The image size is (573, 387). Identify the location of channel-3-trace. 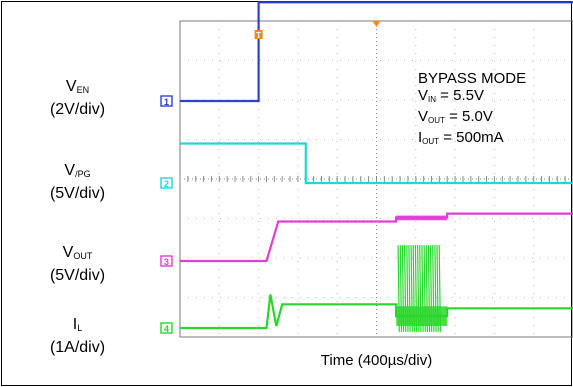
(376, 237).